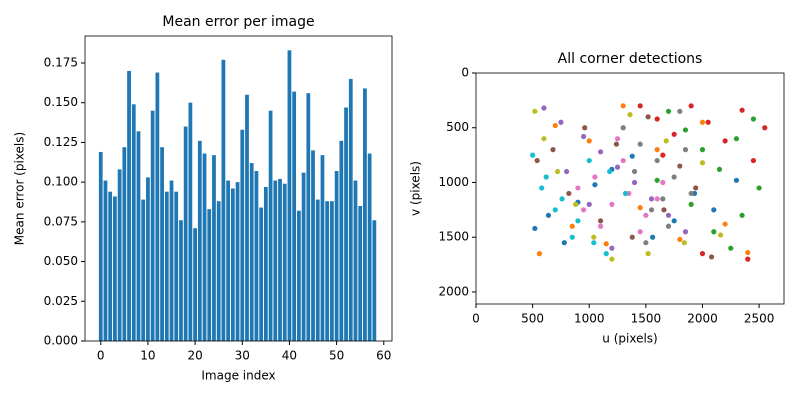 This screenshot has width=800, height=400. What do you see at coordinates (61, 182) in the screenshot?
I see `y-tick-label: 0.100` at bounding box center [61, 182].